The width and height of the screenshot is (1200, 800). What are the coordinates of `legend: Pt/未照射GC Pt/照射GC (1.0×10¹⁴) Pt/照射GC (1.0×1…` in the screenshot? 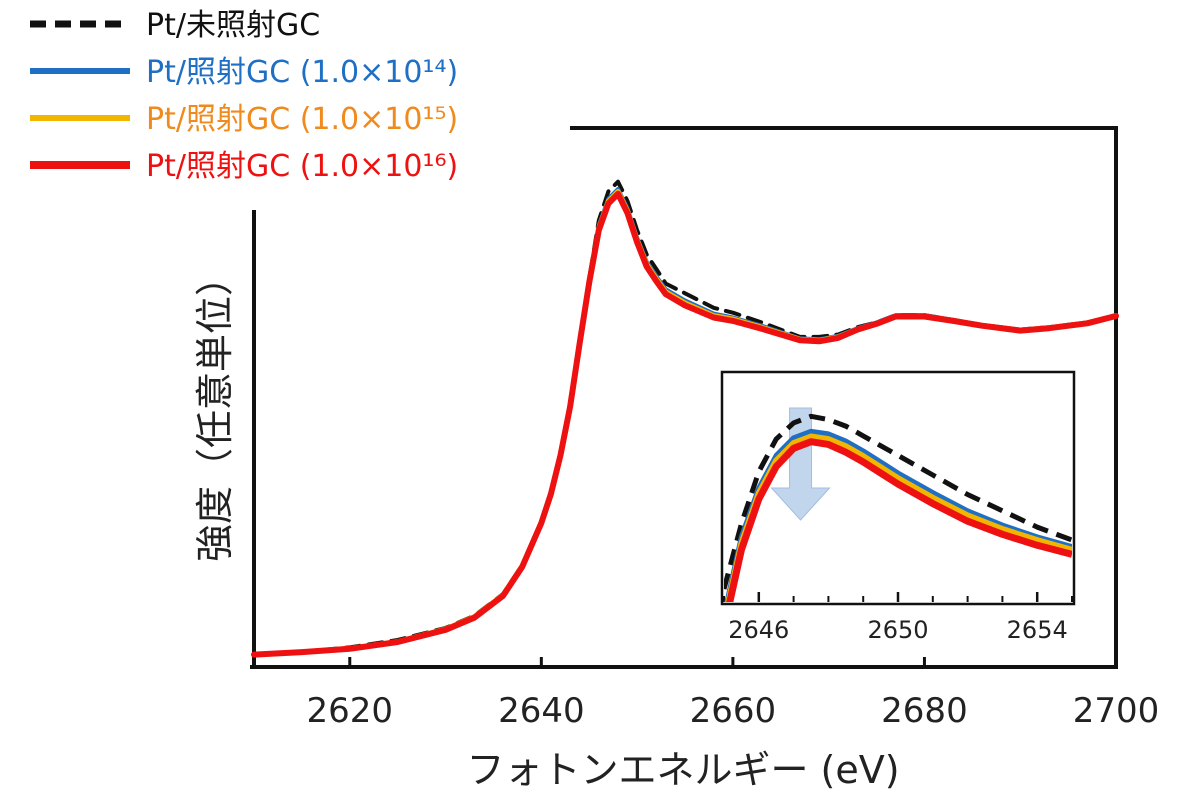 It's located at (244, 96).